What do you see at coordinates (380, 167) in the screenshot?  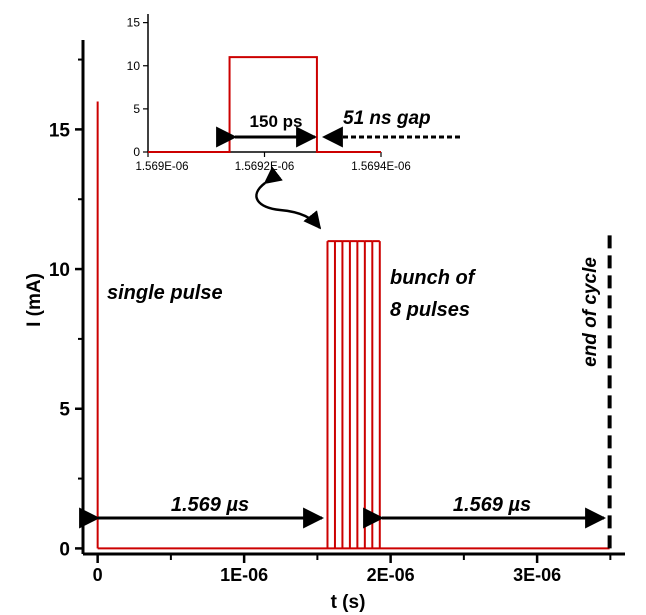 I see `inset-x-tick-label: 1.5694E-06` at bounding box center [380, 167].